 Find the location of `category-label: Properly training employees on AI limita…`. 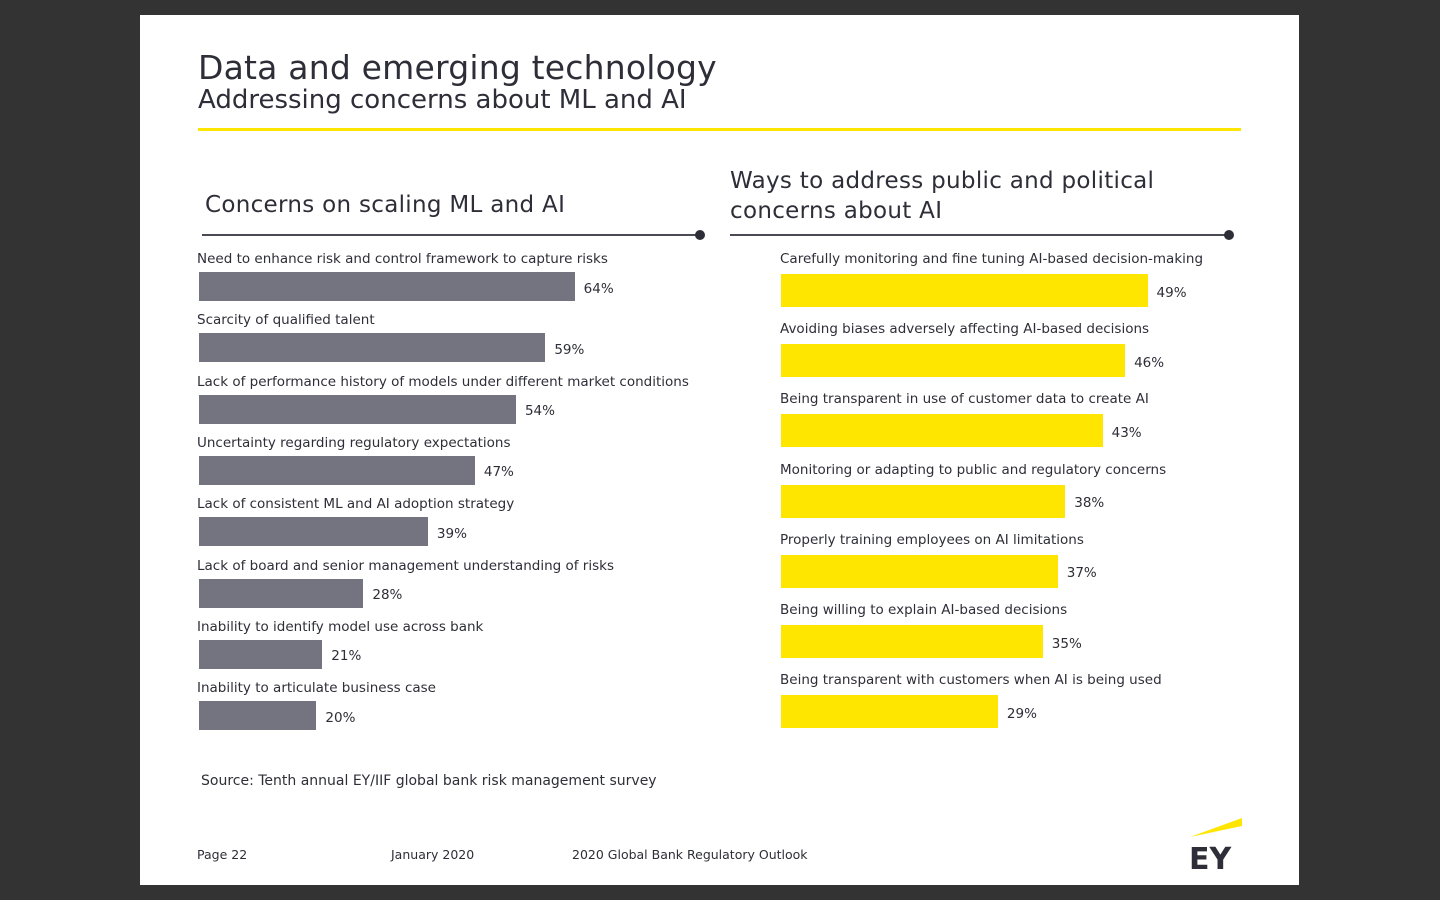

category-label: Properly training employees on AI limita… is located at coordinates (932, 539).